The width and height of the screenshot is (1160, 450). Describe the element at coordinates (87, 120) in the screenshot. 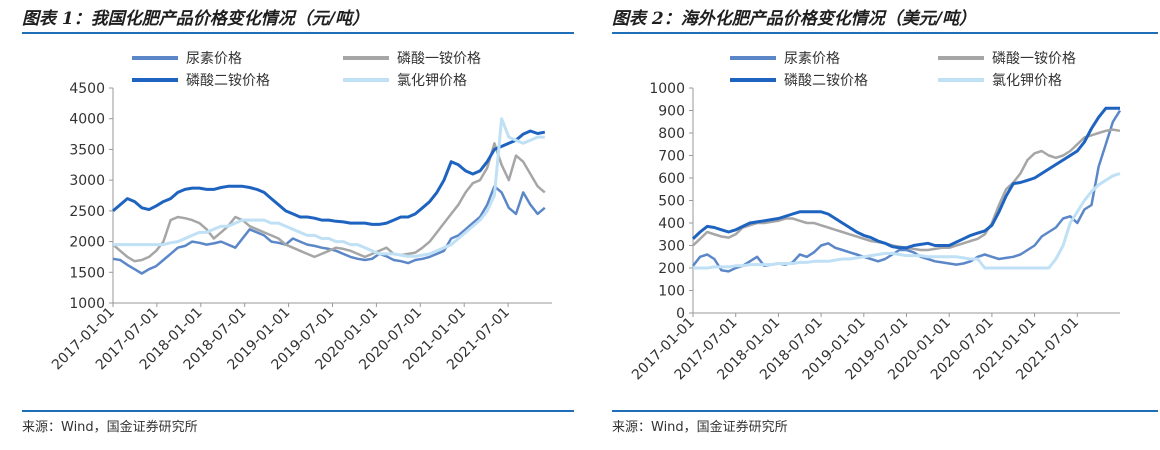

I see `y-tick-label: 4000` at that location.